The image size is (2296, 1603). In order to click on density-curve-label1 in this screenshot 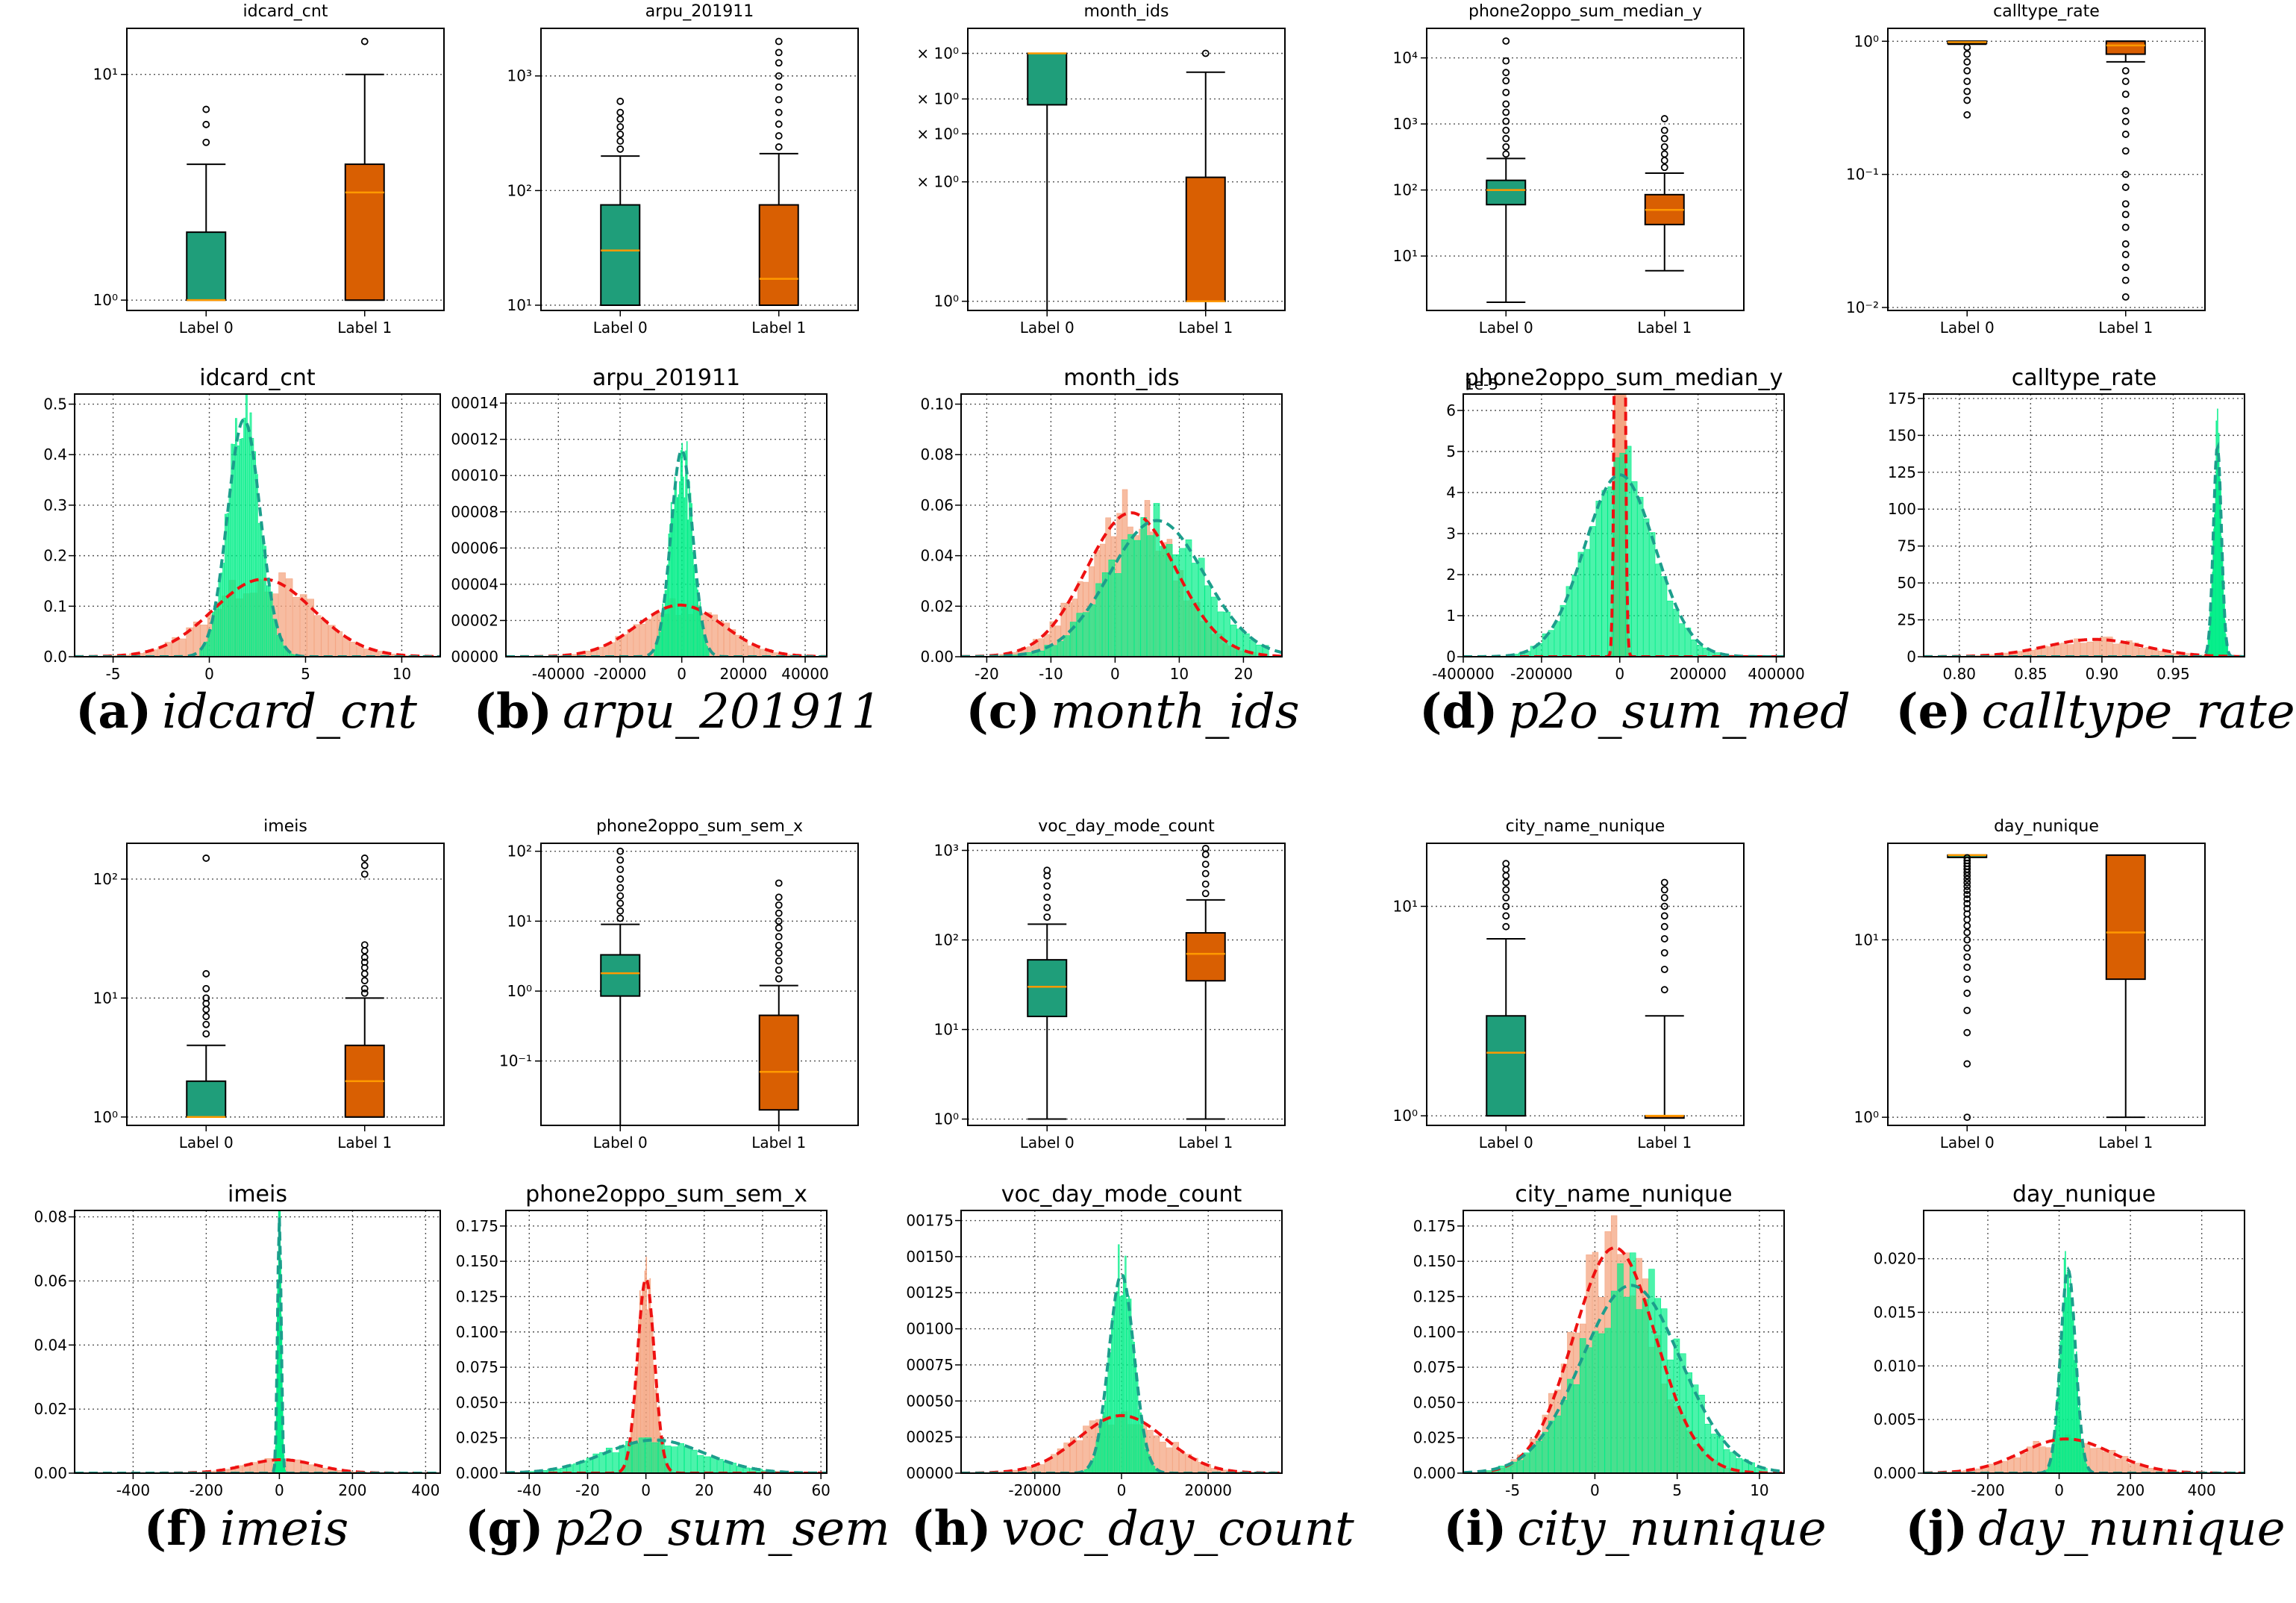, I will do `click(257, 617)`.